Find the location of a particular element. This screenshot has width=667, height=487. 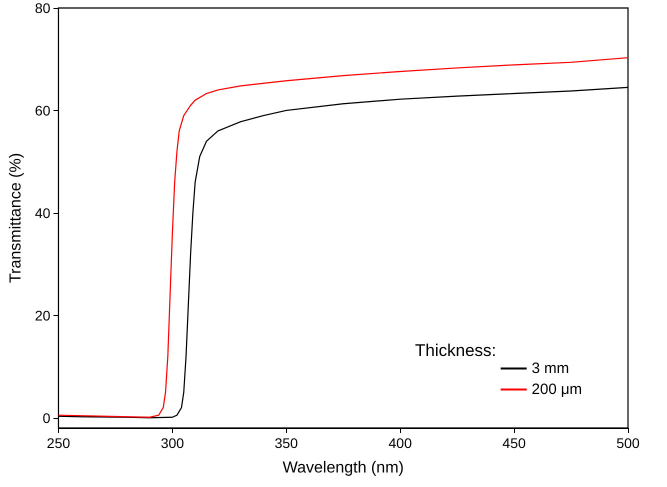

x-tick-label: 300 is located at coordinates (172, 443).